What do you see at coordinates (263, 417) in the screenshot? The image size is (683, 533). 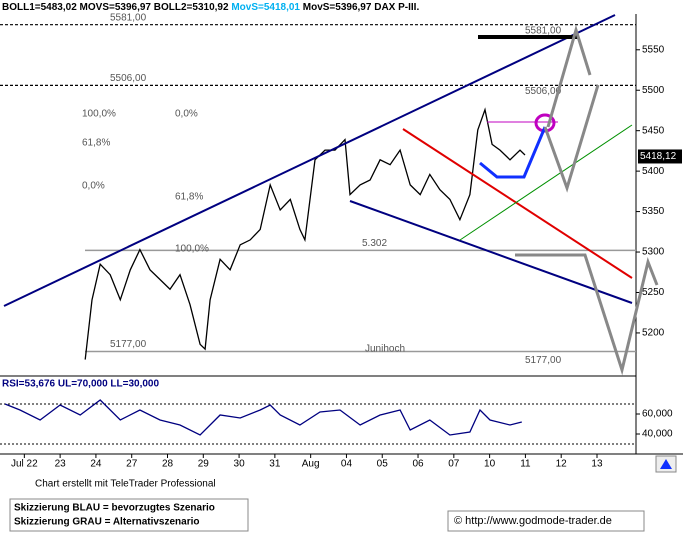 I see `series-line` at bounding box center [263, 417].